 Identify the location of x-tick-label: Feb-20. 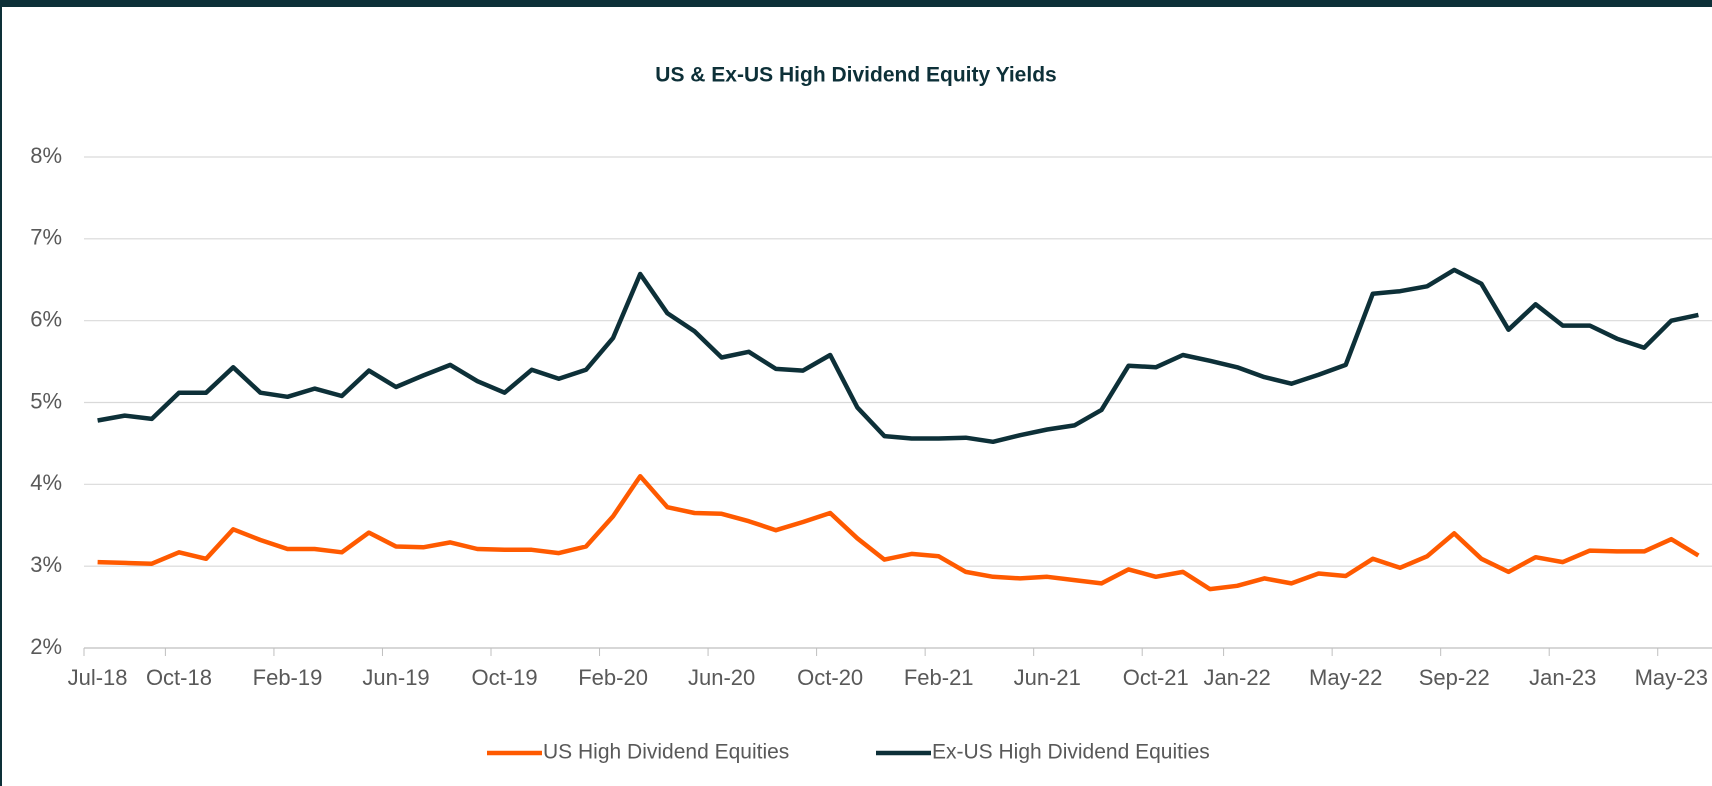
(613, 677).